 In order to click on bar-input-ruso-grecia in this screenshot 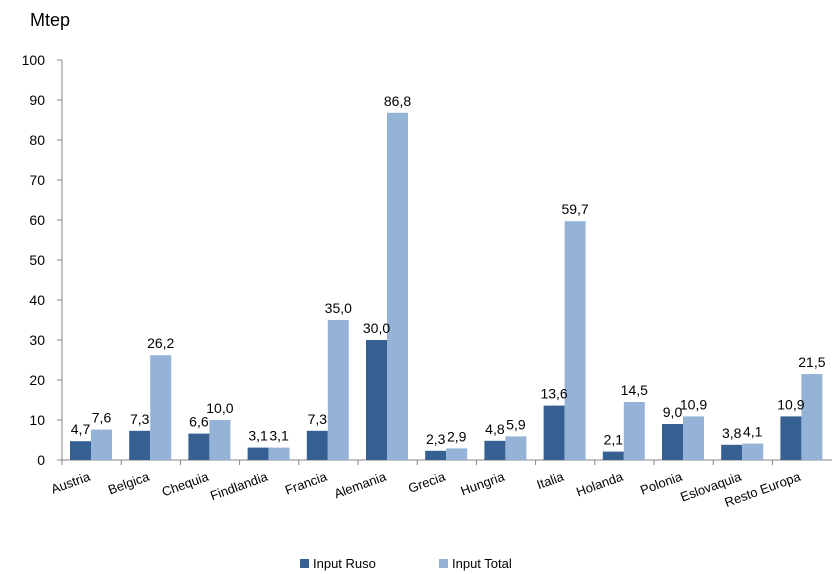, I will do `click(436, 455)`.